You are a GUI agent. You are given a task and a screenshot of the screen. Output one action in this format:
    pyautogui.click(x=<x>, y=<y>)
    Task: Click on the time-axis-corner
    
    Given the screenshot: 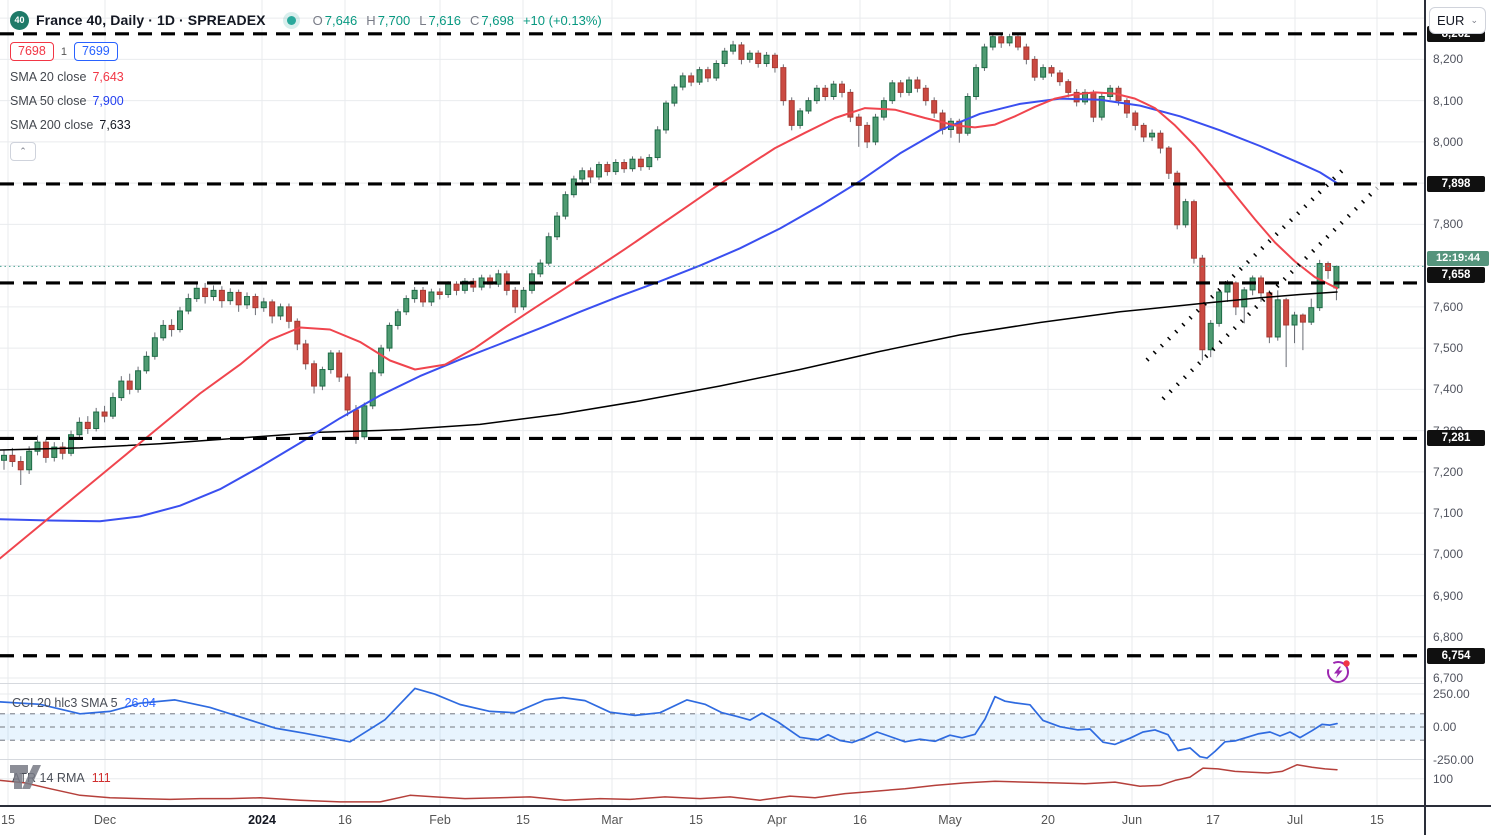 What is the action you would take?
    pyautogui.click(x=1458, y=821)
    